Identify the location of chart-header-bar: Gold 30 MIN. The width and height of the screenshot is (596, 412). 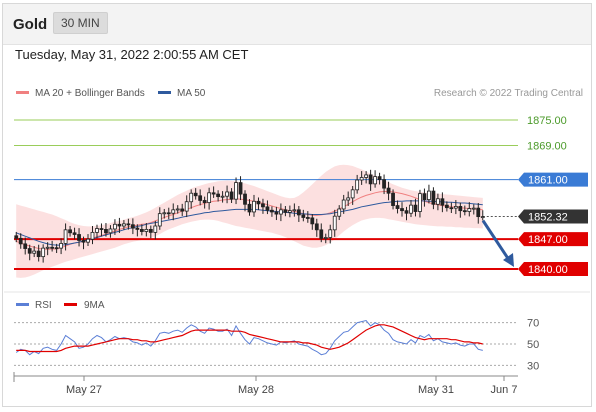
(297, 24).